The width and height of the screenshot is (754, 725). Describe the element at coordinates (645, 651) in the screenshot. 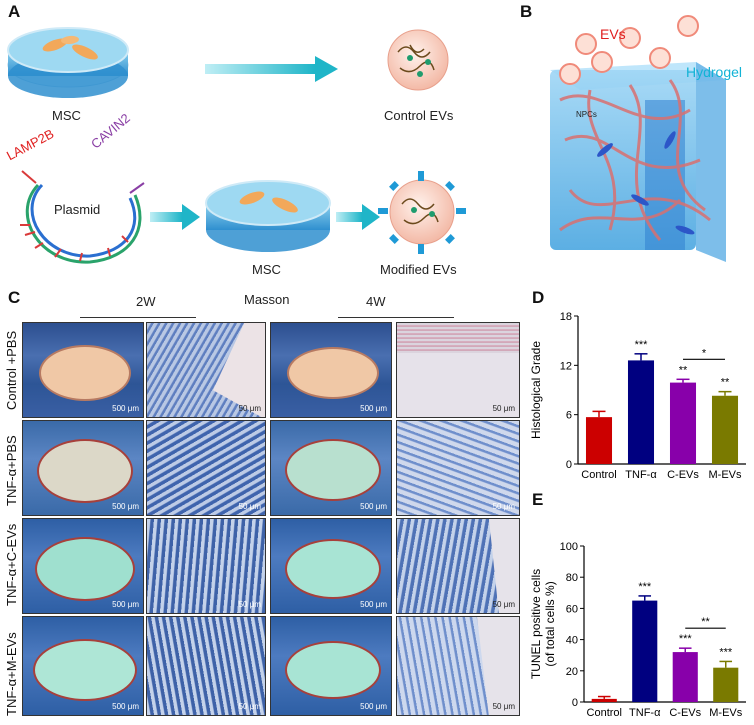

I see `chart-e-bar-tnf` at that location.